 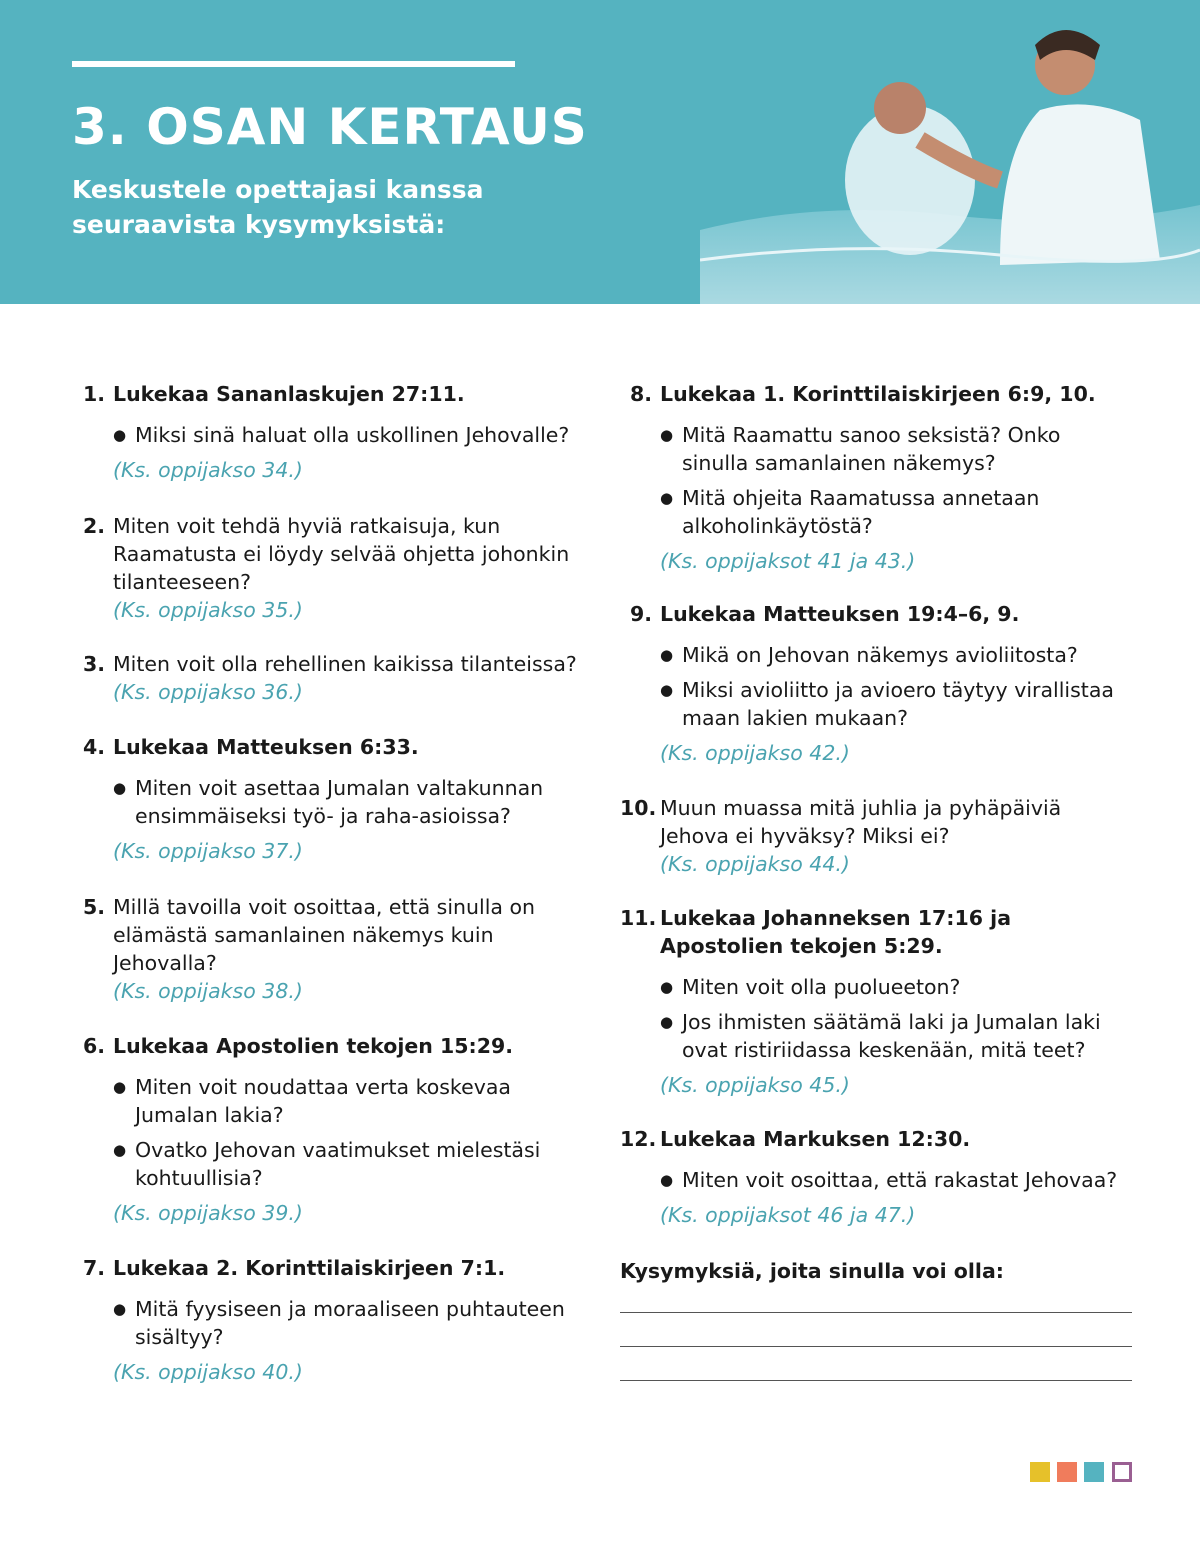 What do you see at coordinates (638, 808) in the screenshot?
I see `question-number: 10.` at bounding box center [638, 808].